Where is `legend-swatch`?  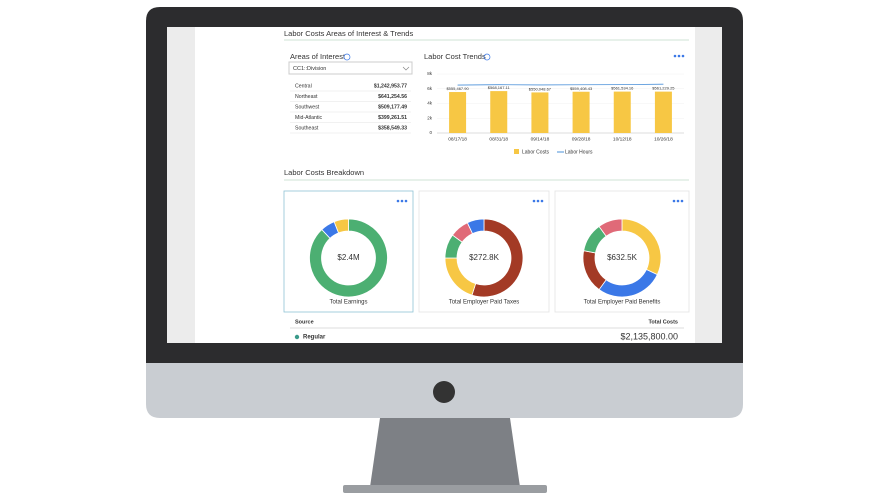 legend-swatch is located at coordinates (516, 151).